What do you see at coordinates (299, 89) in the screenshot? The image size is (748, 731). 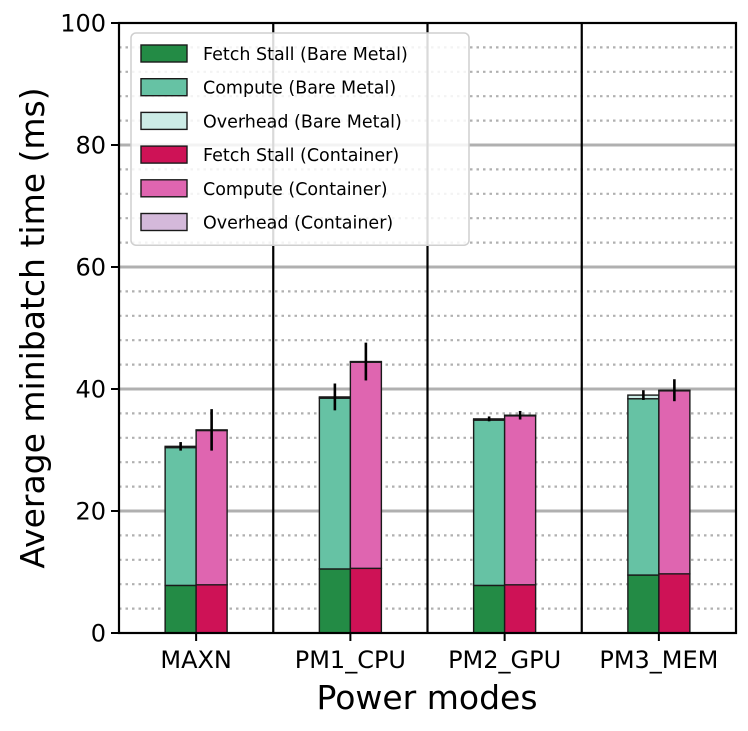 I see `legend-label: Compute (Bare Metal)` at bounding box center [299, 89].